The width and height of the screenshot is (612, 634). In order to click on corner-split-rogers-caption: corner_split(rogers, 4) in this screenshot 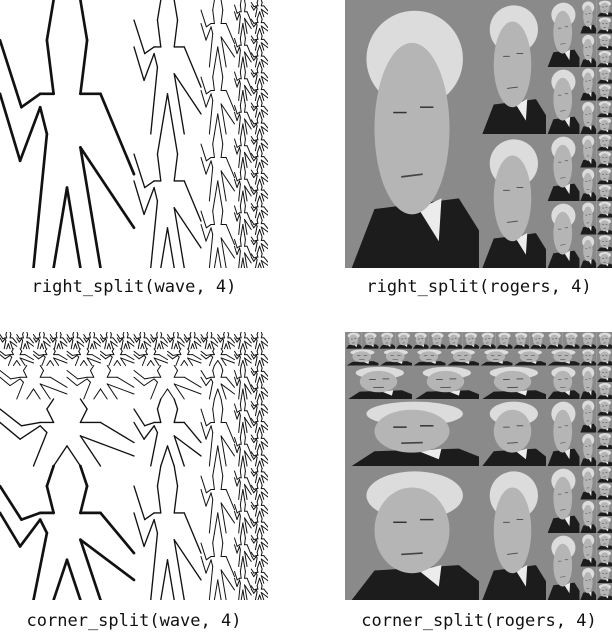, I will do `click(479, 621)`.